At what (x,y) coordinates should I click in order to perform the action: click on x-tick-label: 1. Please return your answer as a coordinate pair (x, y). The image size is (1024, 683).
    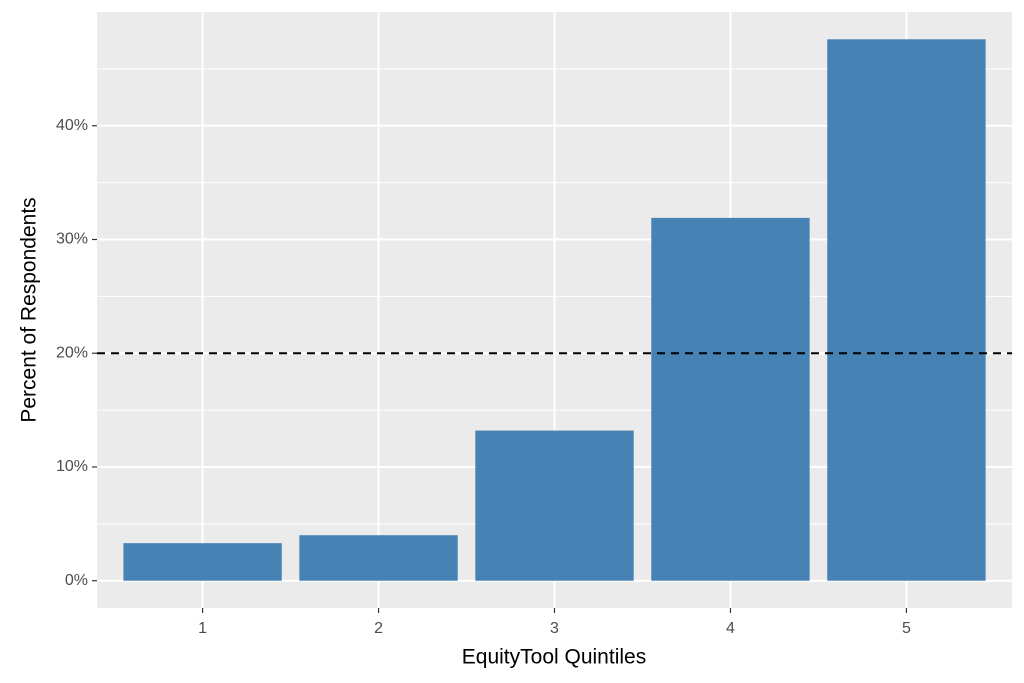
    Looking at the image, I should click on (202, 628).